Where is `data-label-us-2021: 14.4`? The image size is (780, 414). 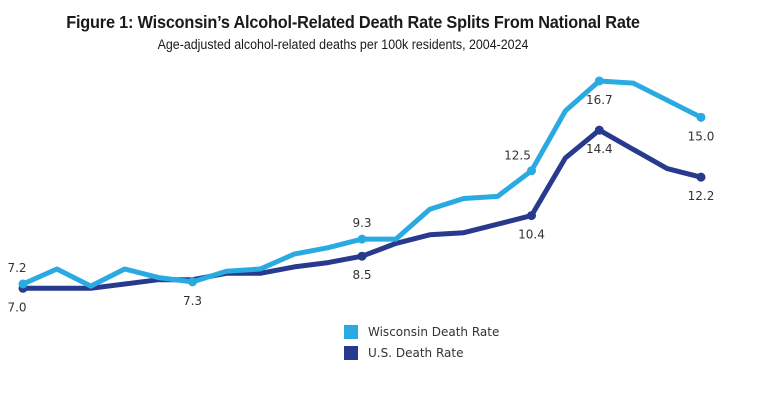 data-label-us-2021: 14.4 is located at coordinates (599, 149).